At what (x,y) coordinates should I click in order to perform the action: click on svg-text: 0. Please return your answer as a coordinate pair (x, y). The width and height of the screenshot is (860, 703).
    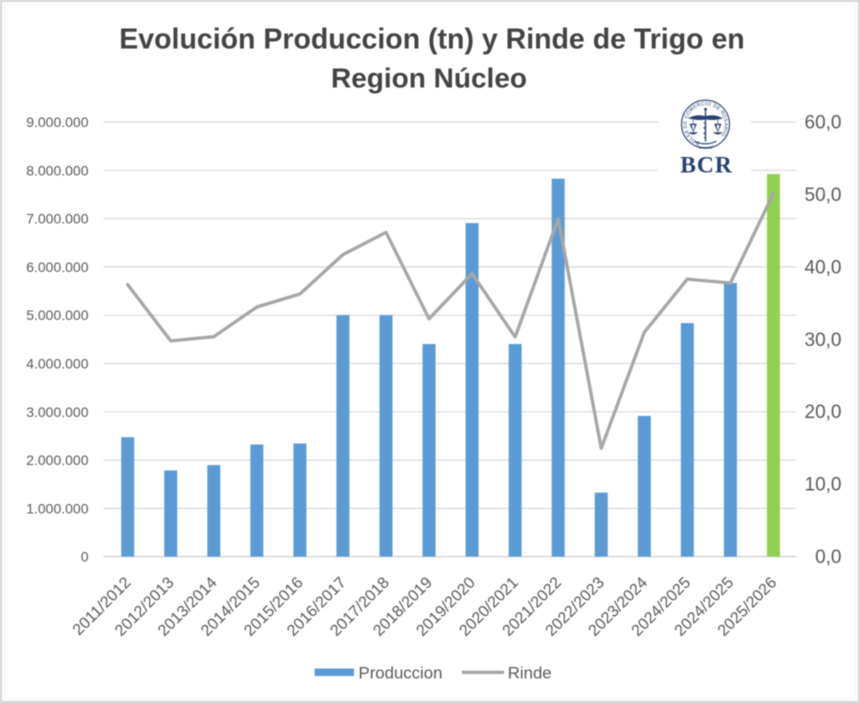
    Looking at the image, I should click on (85, 557).